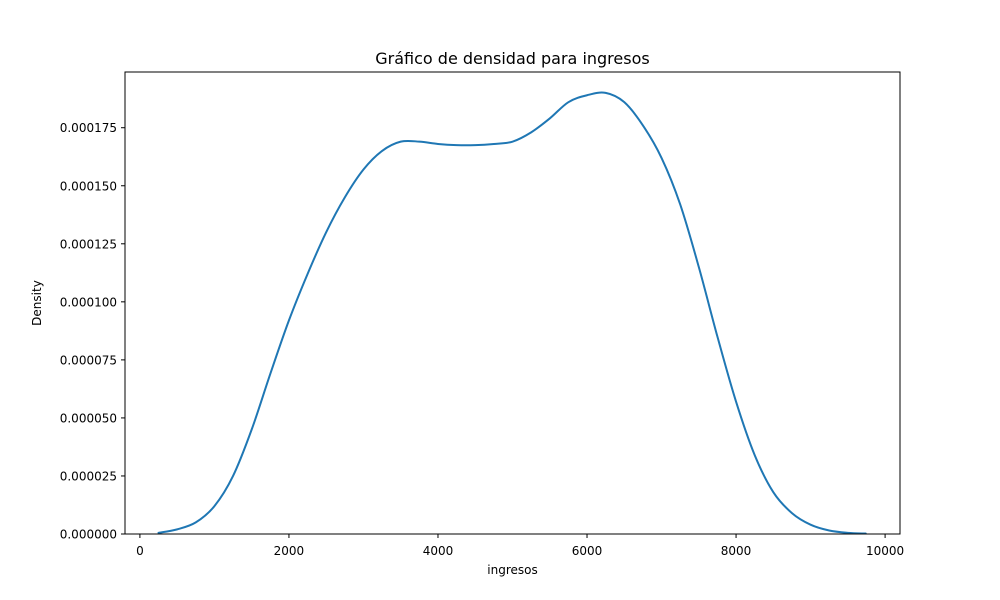  I want to click on y-tick-label: 0.000150, so click(88, 186).